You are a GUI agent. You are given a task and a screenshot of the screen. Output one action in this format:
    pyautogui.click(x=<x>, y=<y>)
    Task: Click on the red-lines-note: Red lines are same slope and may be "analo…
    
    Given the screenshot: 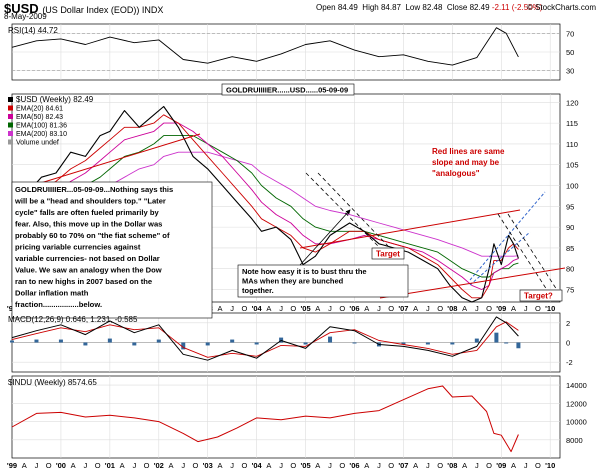 What is the action you would take?
    pyautogui.click(x=468, y=162)
    